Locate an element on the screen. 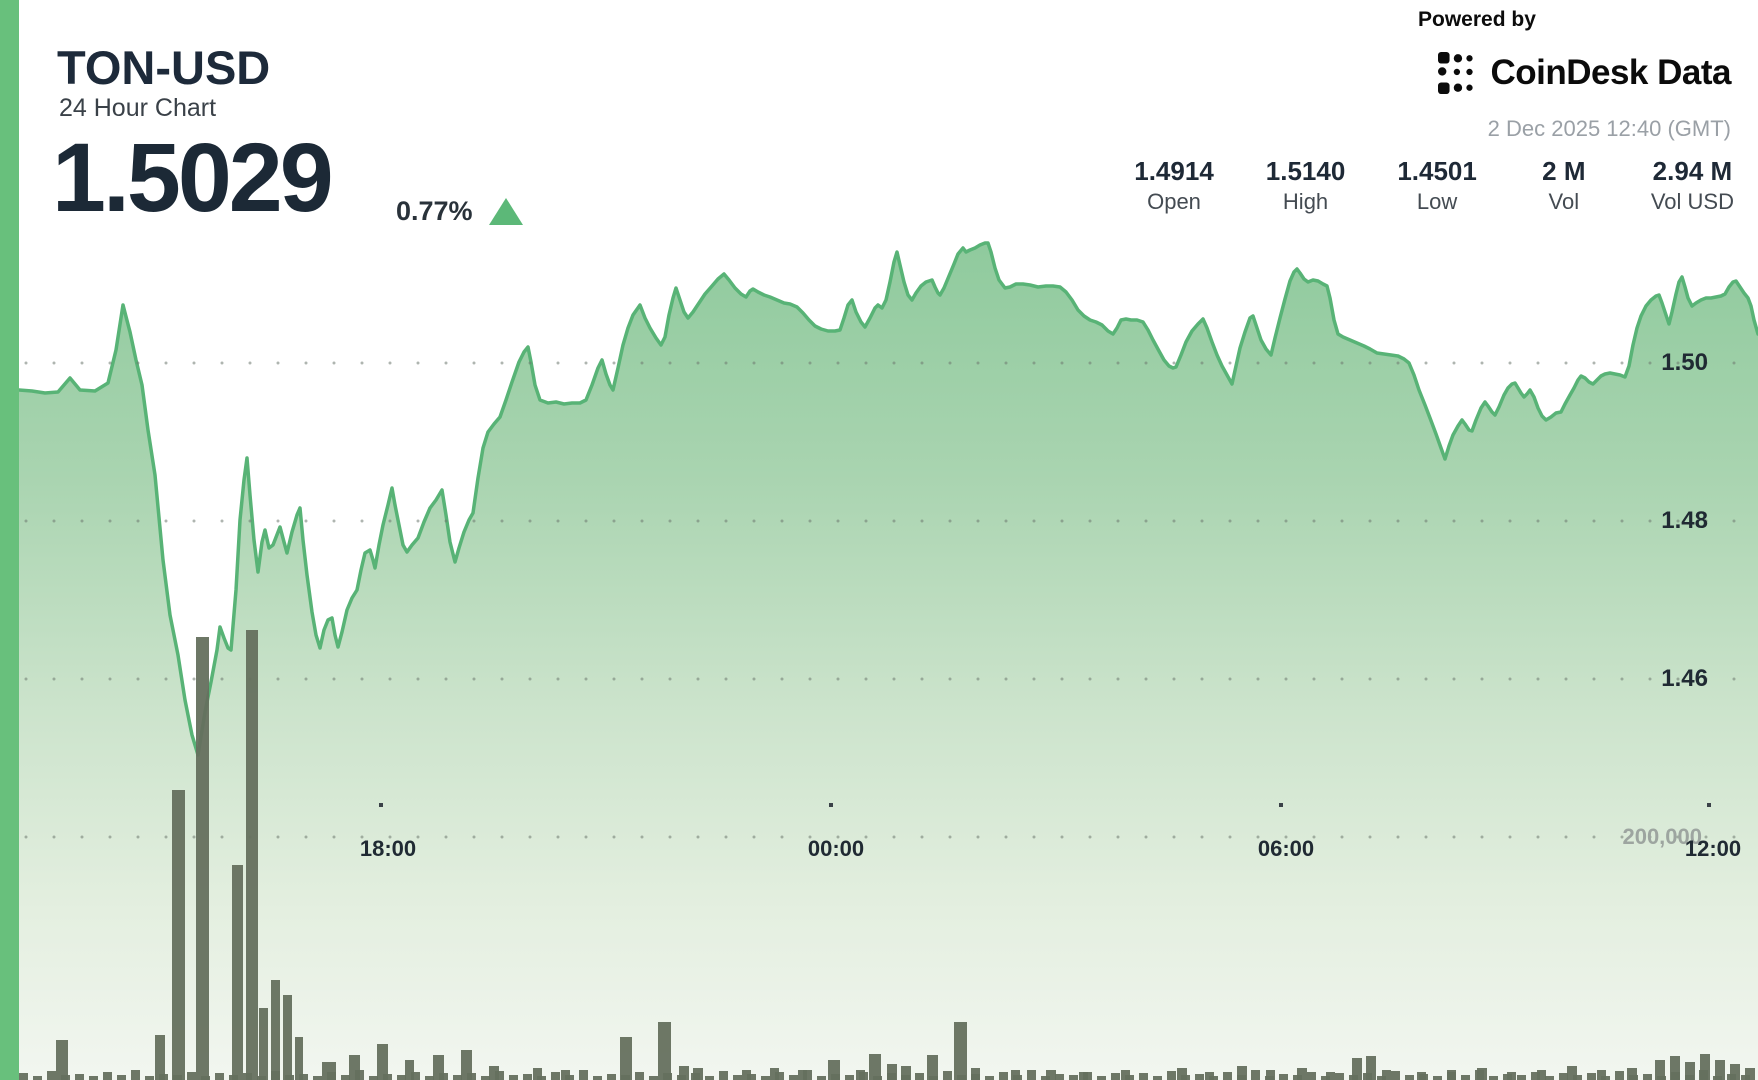 The width and height of the screenshot is (1758, 1080). stat-open: 1.4914 Open is located at coordinates (1174, 187).